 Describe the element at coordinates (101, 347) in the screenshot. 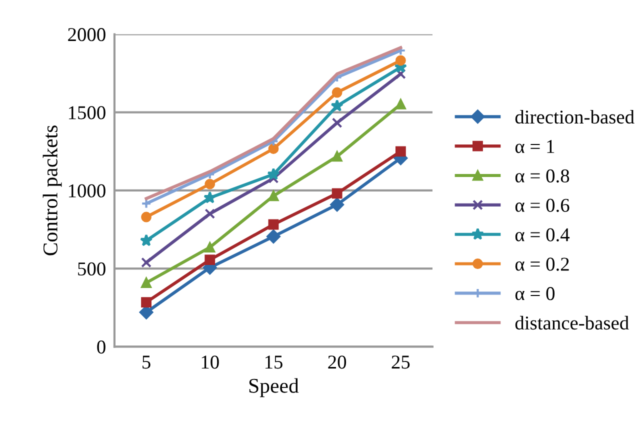

I see `y-tick-label: 0` at that location.